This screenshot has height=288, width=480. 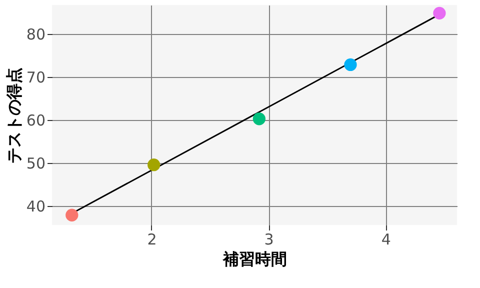 I want to click on x-tick-label: 4, so click(x=386, y=239).